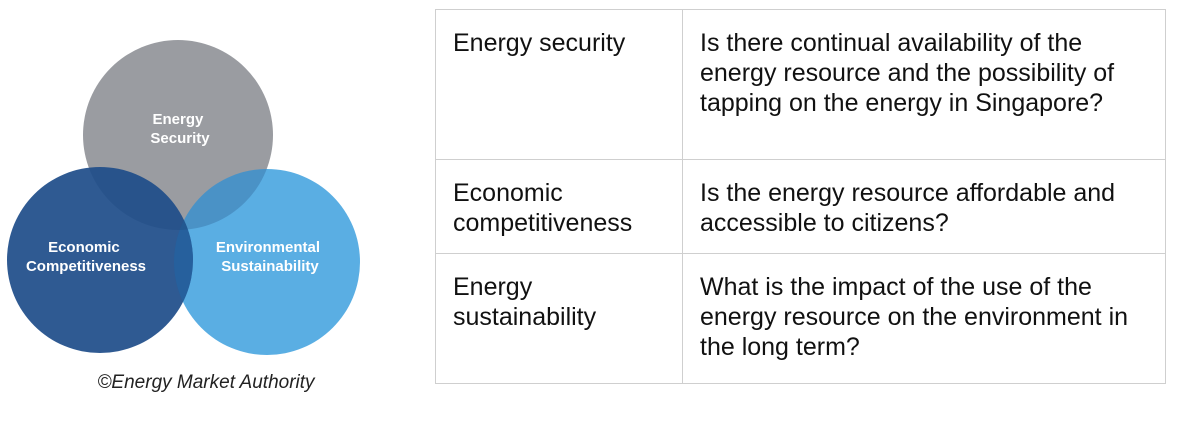 This screenshot has height=426, width=1180. I want to click on venn-circle-environmental-sustainability, so click(267, 262).